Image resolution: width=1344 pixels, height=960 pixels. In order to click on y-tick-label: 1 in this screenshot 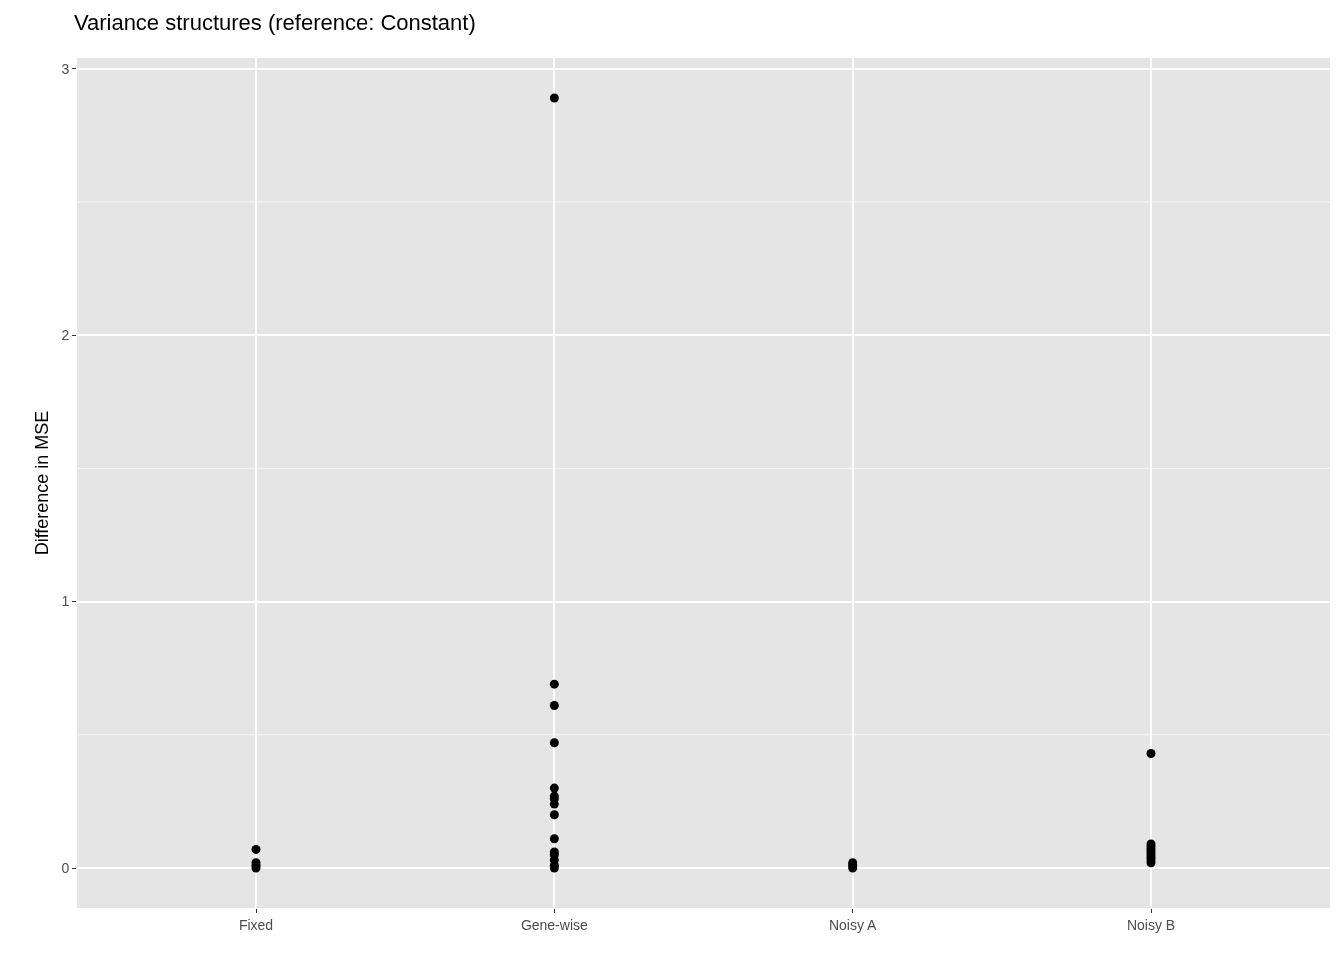, I will do `click(65, 601)`.